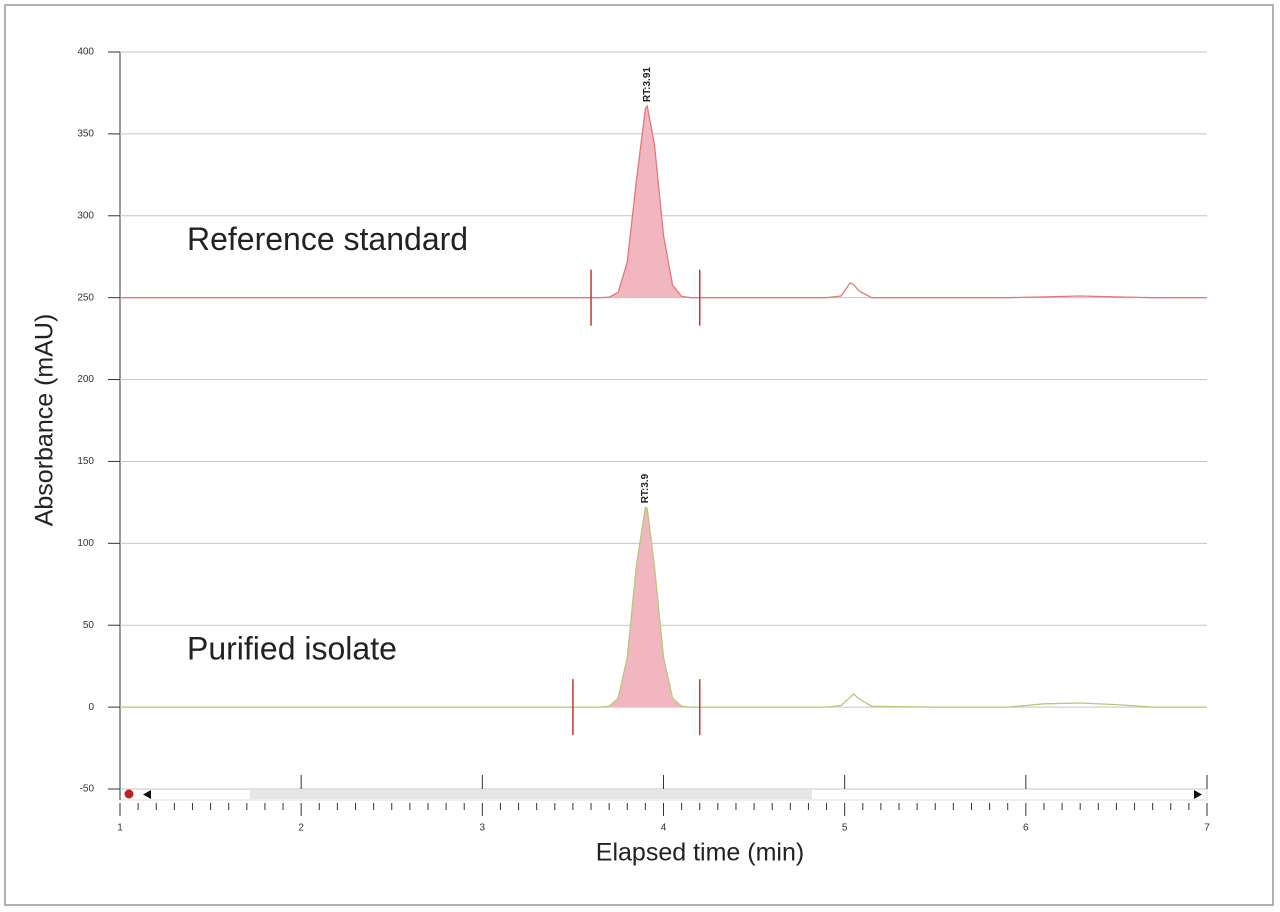 Image resolution: width=1280 pixels, height=912 pixels. Describe the element at coordinates (700, 853) in the screenshot. I see `x-axis-title: Elapsed time (min)` at that location.